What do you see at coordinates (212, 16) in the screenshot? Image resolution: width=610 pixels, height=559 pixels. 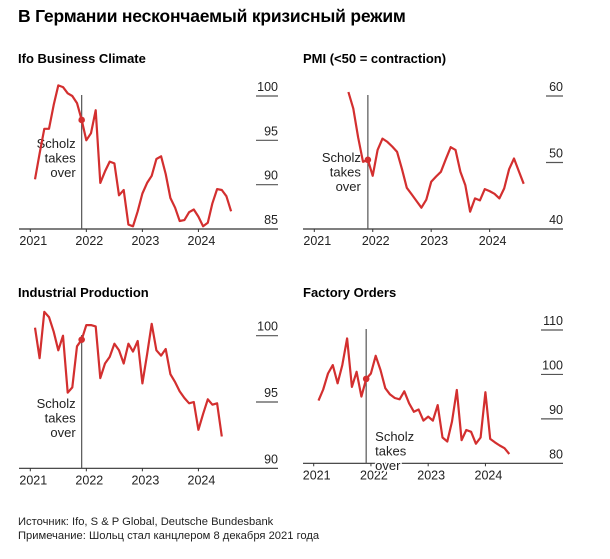 I see `main-title: В Германии нескончаемый кризисный режим` at bounding box center [212, 16].